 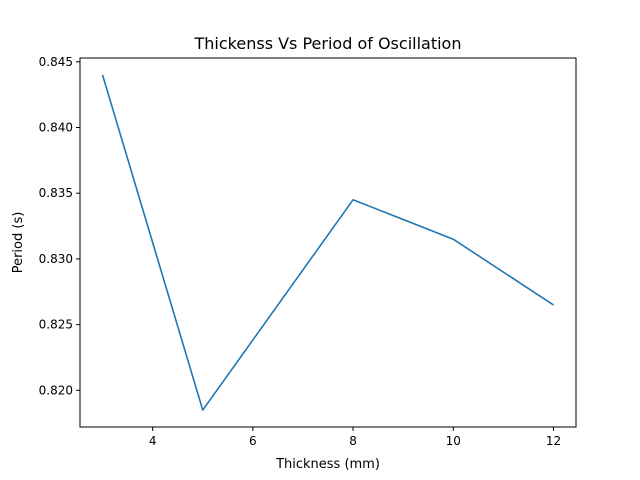 What do you see at coordinates (56, 390) in the screenshot?
I see `y-tick-label: 0.820` at bounding box center [56, 390].